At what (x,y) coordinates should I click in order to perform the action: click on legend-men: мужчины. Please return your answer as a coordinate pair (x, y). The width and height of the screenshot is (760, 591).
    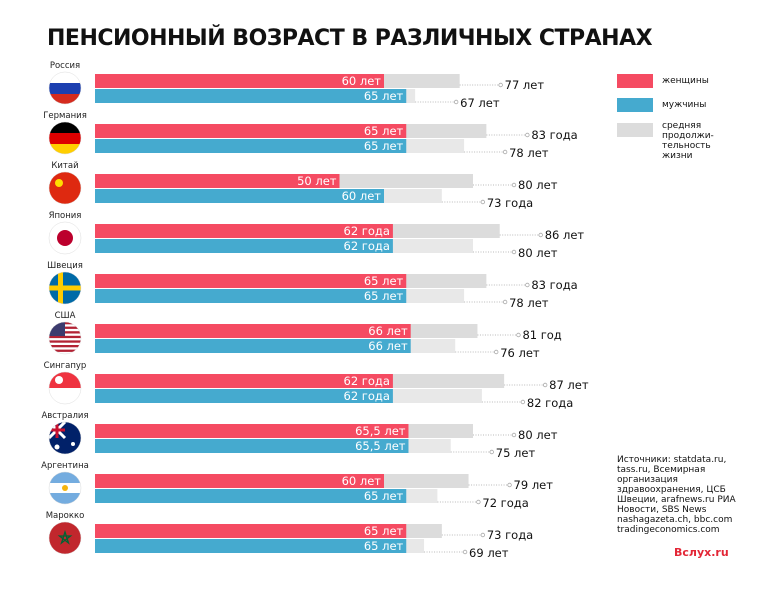
    Looking at the image, I should click on (684, 105).